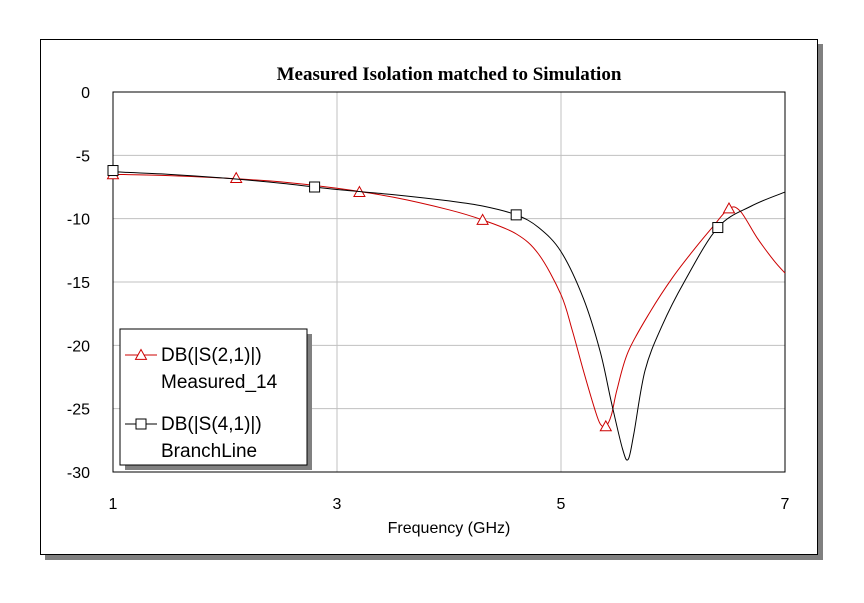 The width and height of the screenshot is (864, 603). What do you see at coordinates (209, 451) in the screenshot?
I see `legend-series-dataset: BranchLine` at bounding box center [209, 451].